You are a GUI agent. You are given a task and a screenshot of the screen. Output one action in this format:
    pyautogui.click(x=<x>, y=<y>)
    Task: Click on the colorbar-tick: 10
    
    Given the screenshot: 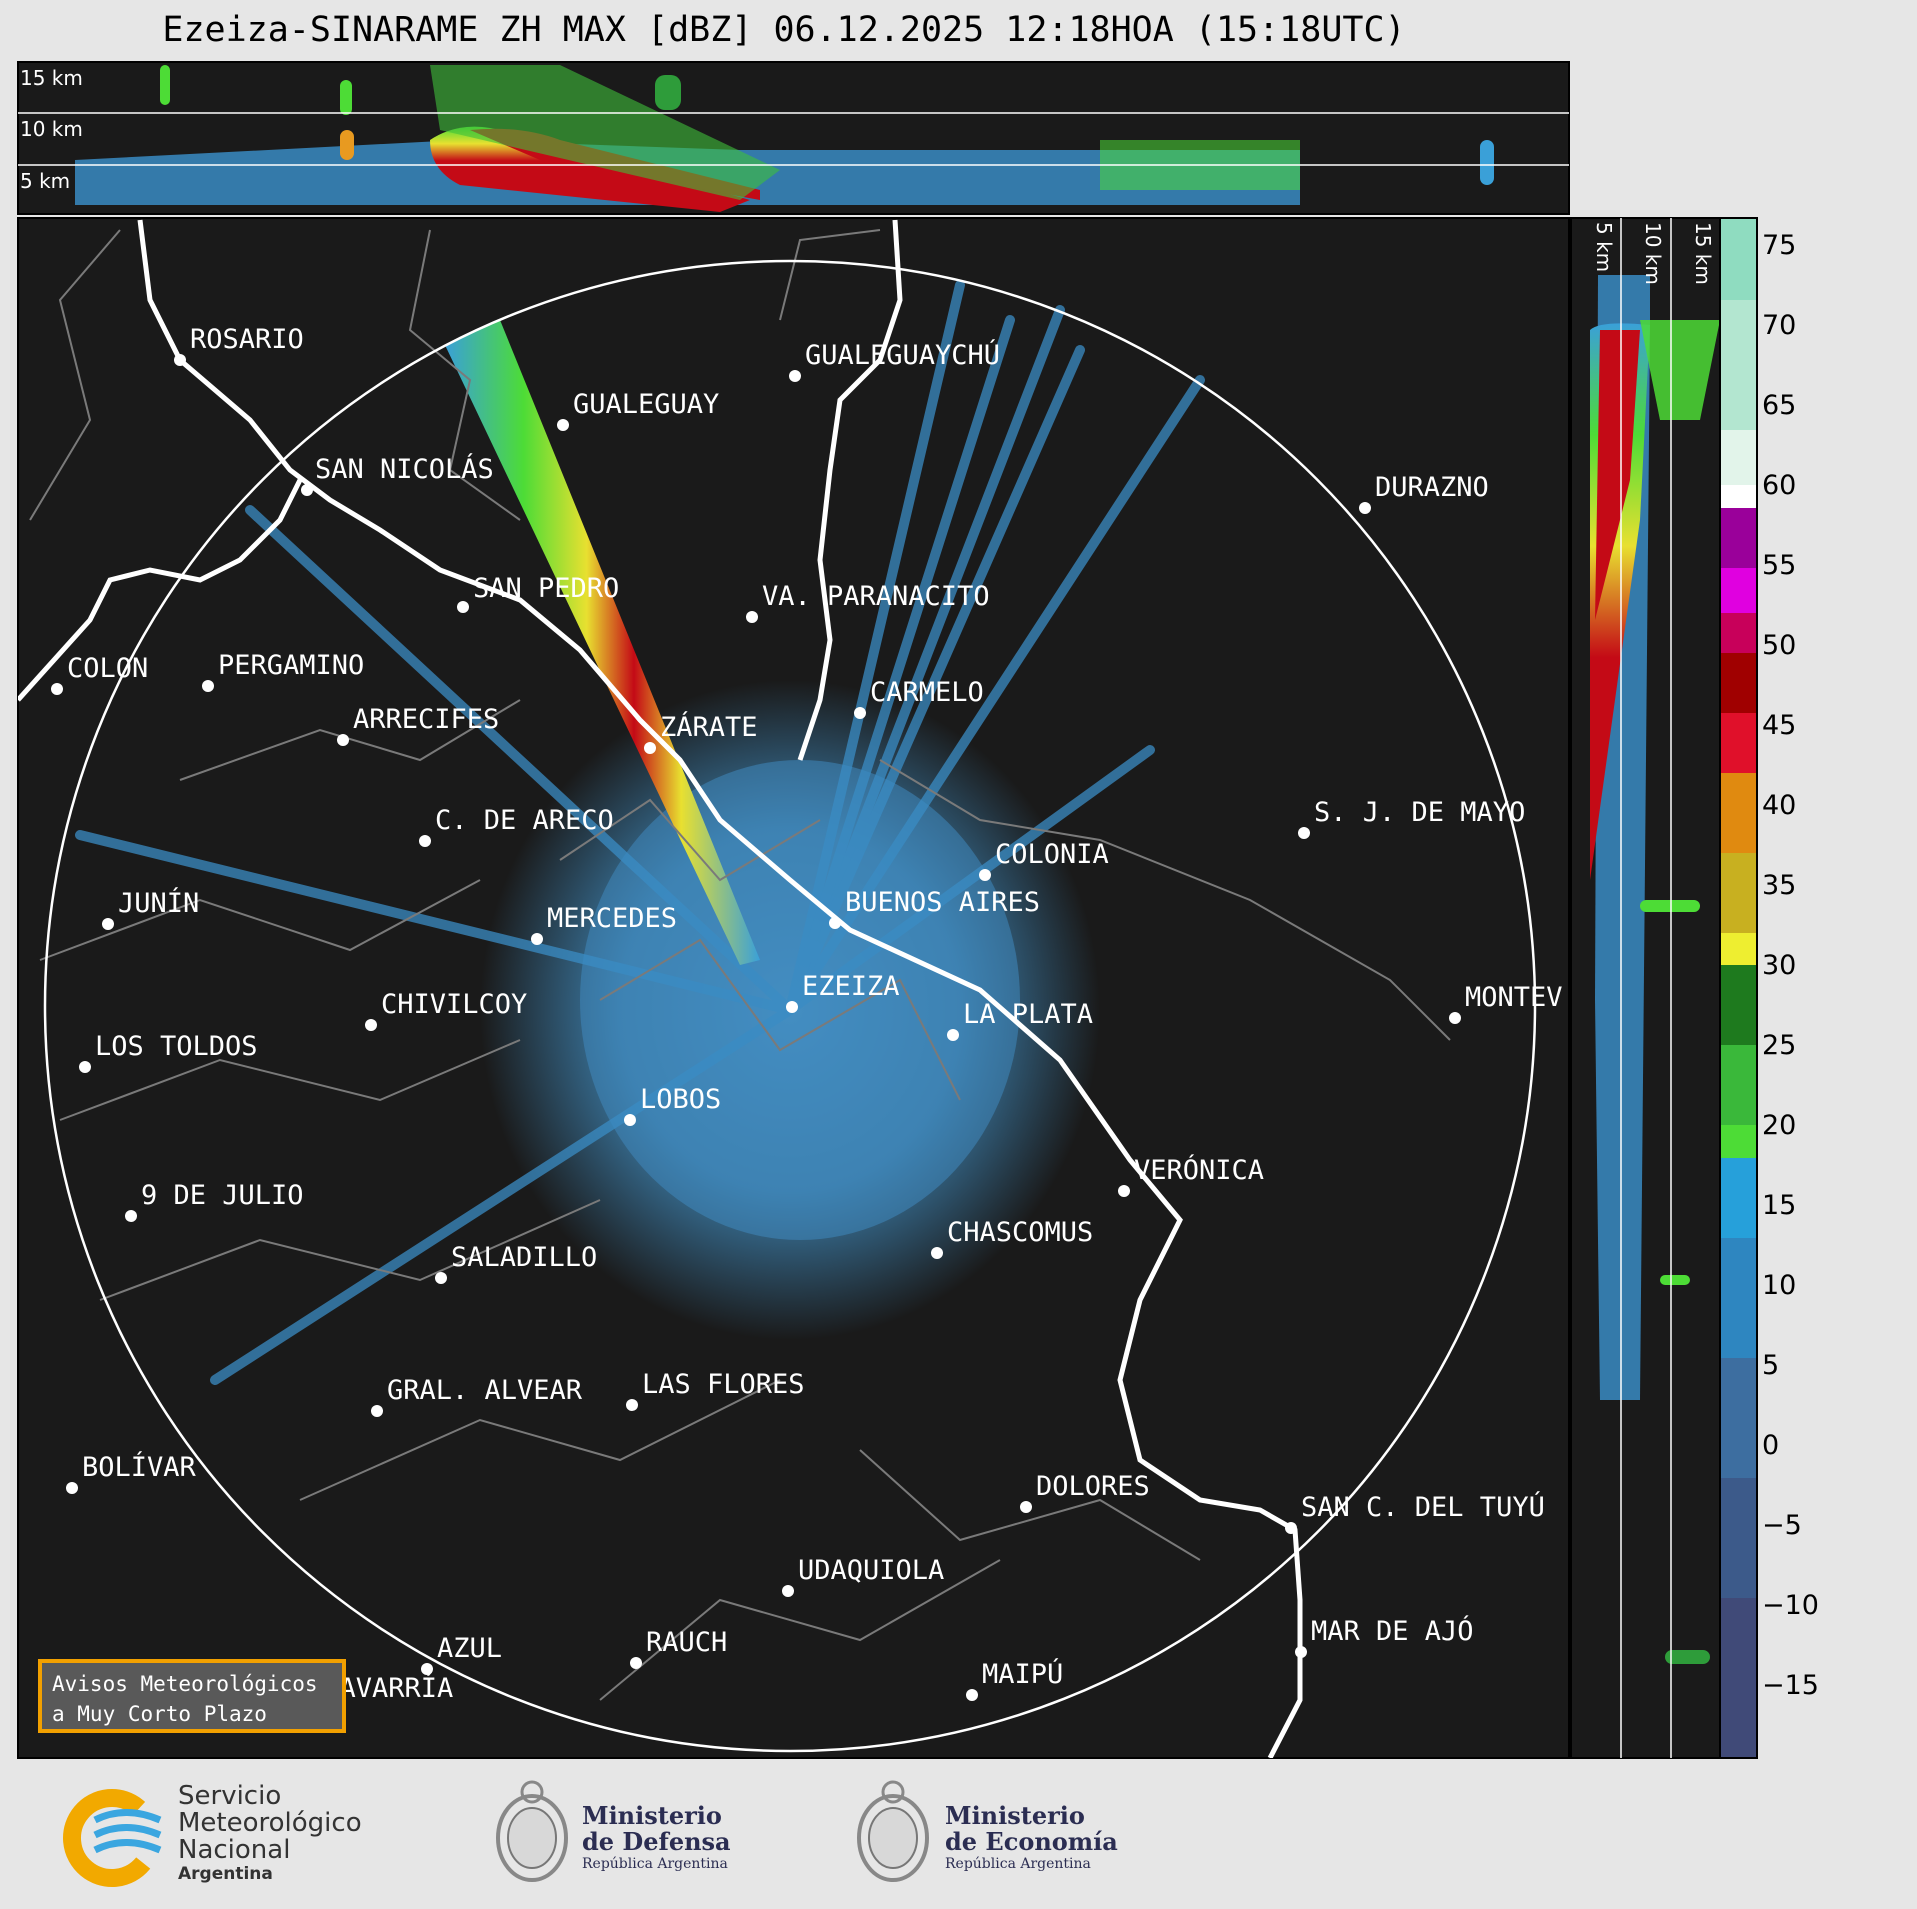 What is the action you would take?
    pyautogui.click(x=1779, y=1285)
    